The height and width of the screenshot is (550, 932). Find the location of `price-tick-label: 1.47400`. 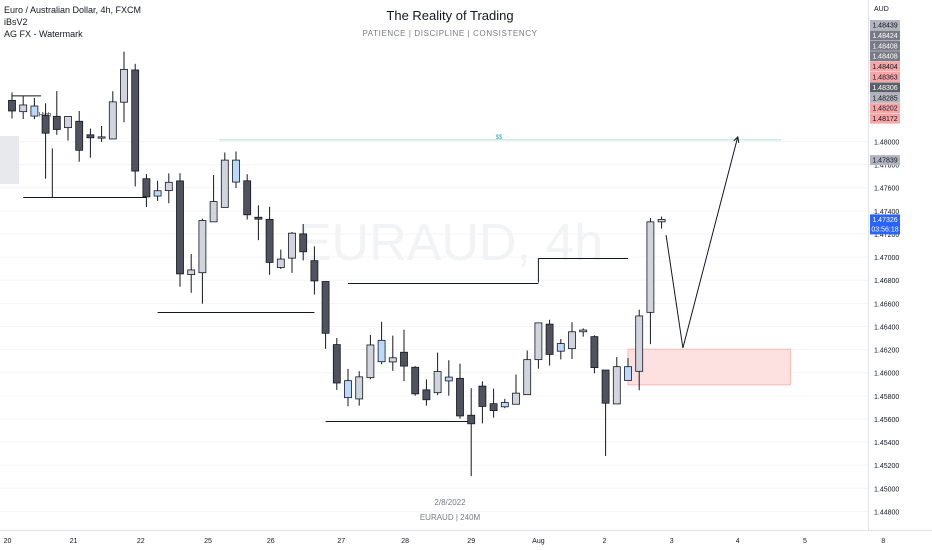

price-tick-label: 1.47400 is located at coordinates (886, 212).